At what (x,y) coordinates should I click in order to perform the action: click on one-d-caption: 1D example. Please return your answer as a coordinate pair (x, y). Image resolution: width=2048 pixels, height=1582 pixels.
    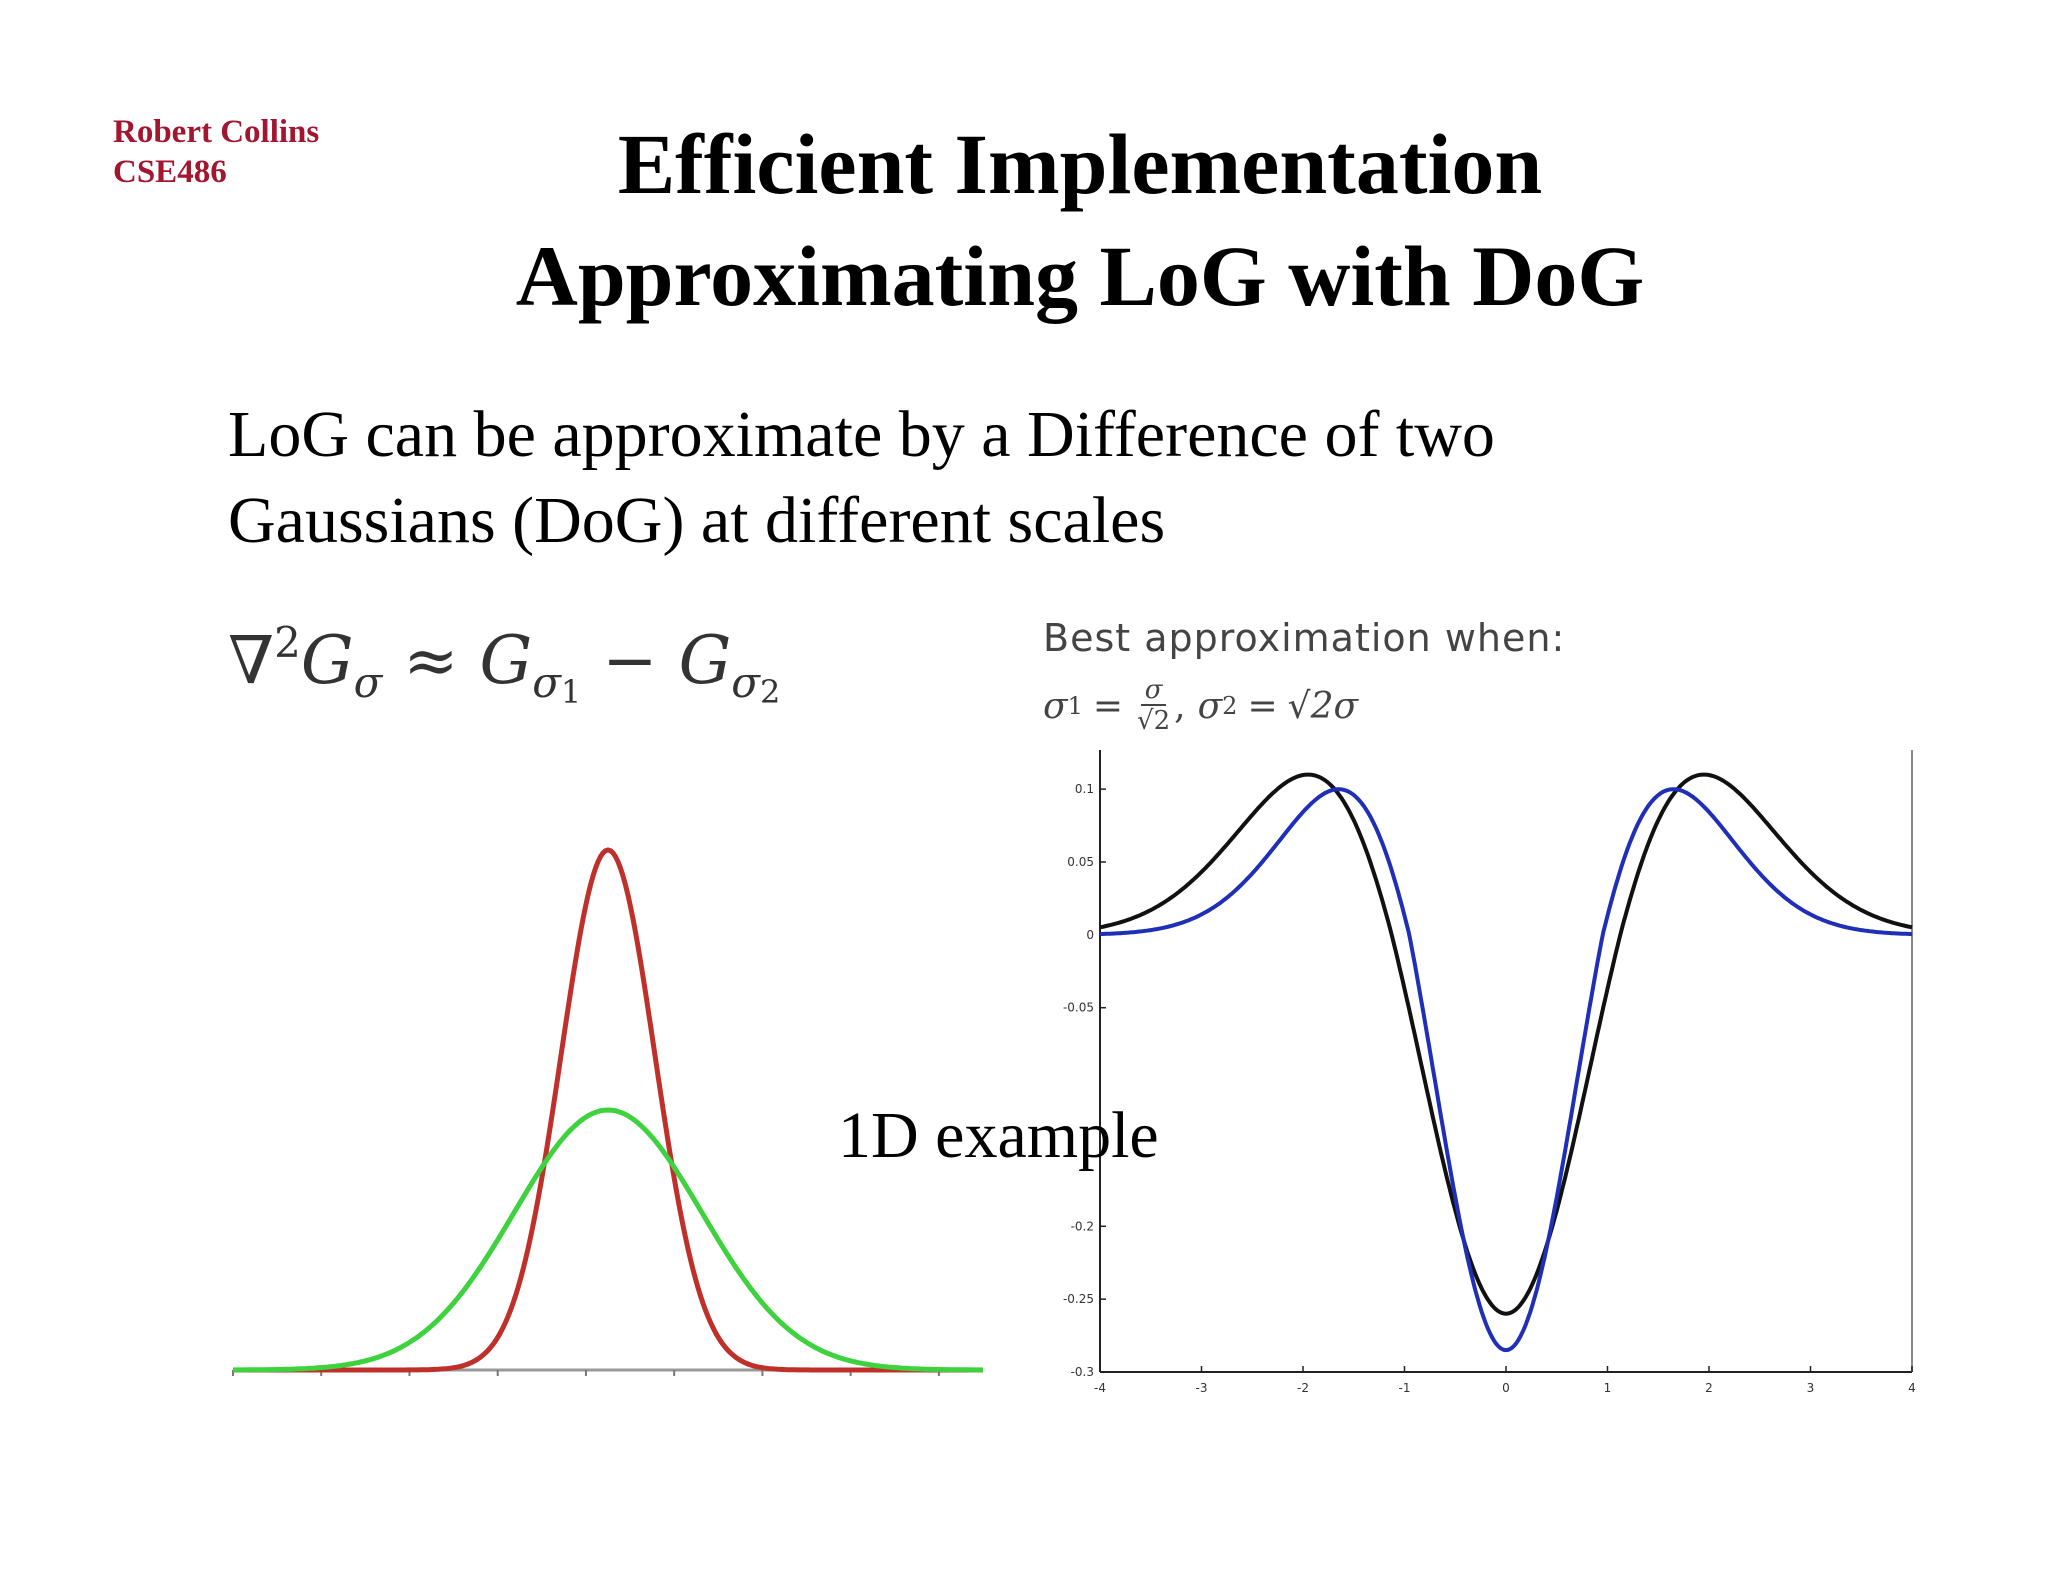
    Looking at the image, I should click on (998, 1135).